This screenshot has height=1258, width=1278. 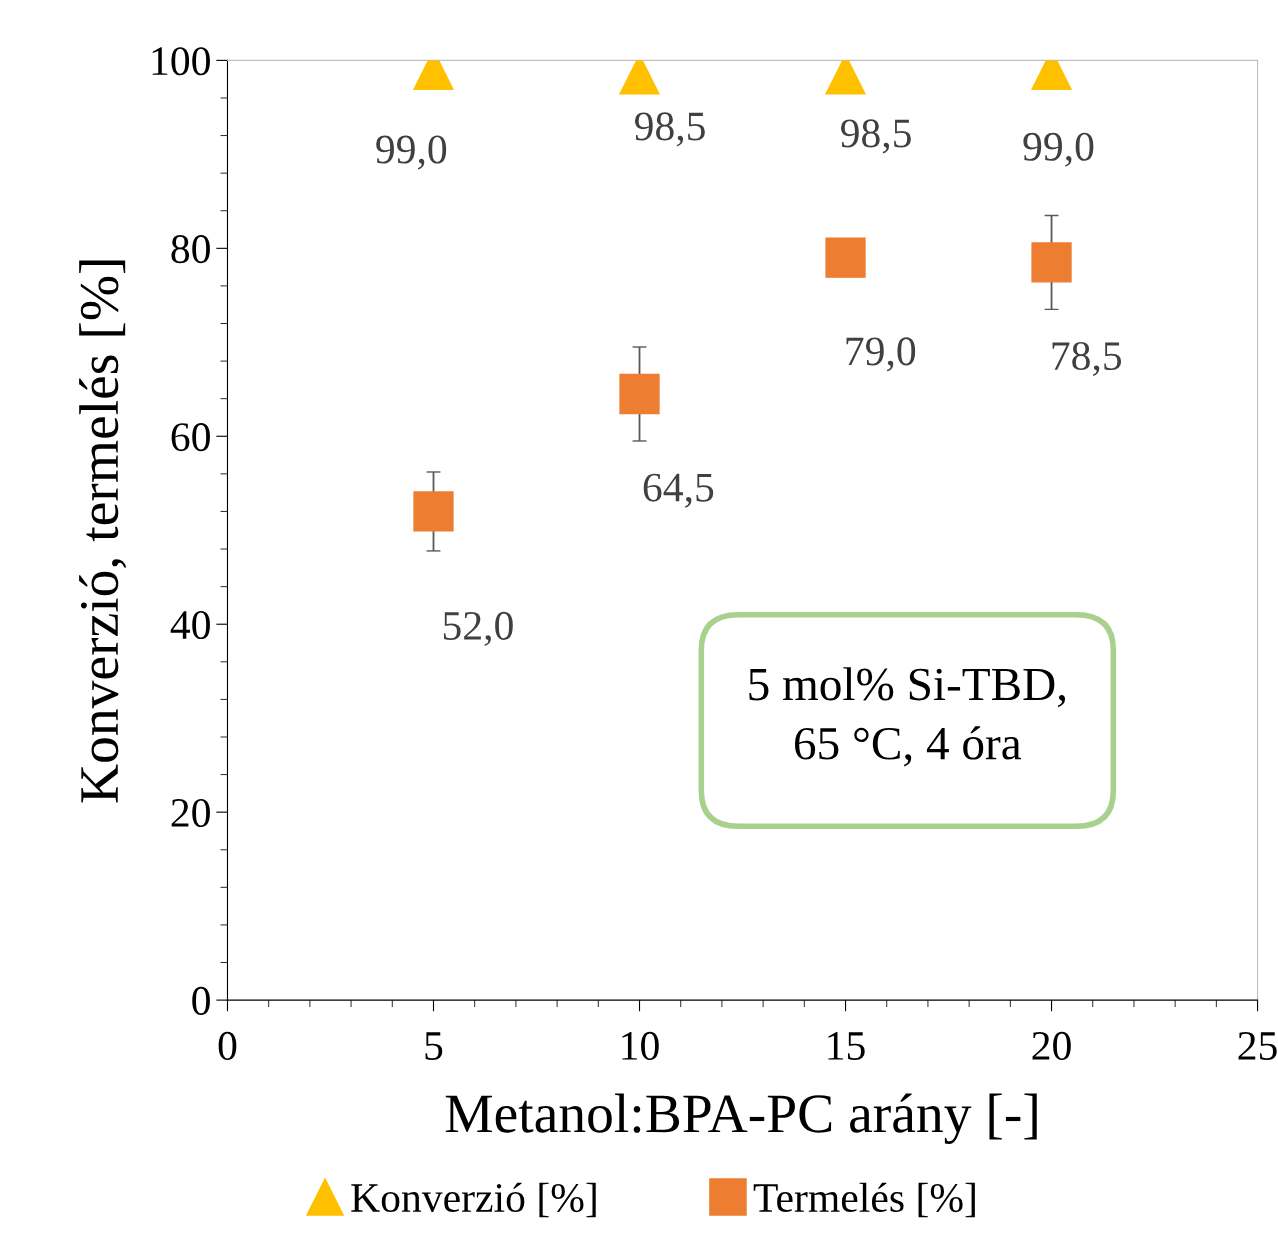 I want to click on y-tick-label: 80, so click(x=190, y=249).